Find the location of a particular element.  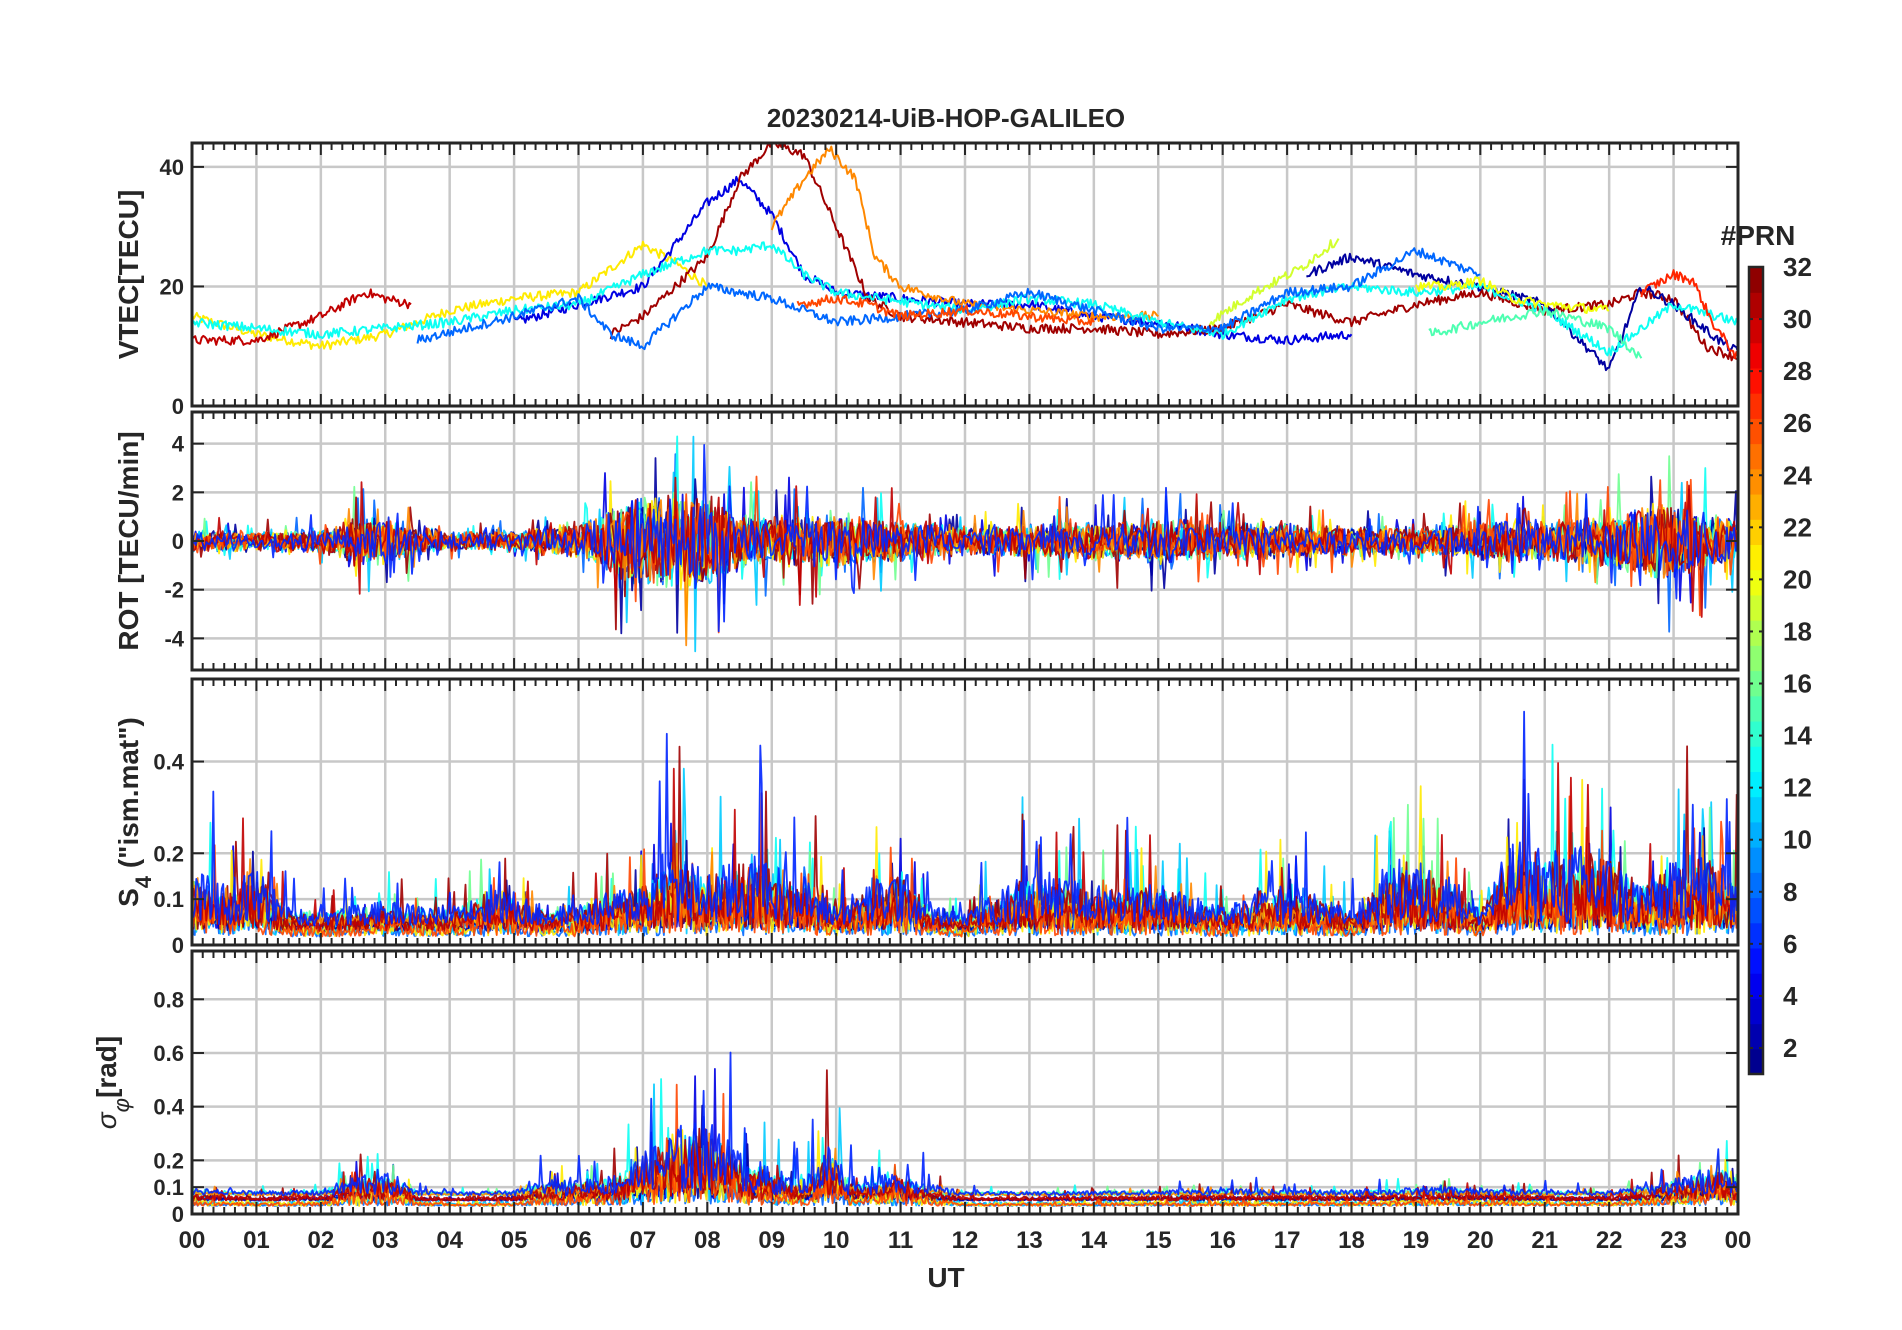

ylabel-main: S is located at coordinates (128, 897).